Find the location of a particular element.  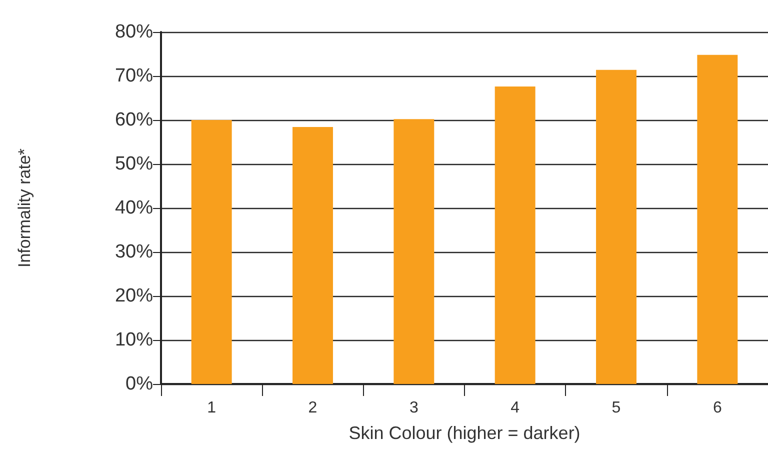

y-tick-label: 20% is located at coordinates (134, 296).